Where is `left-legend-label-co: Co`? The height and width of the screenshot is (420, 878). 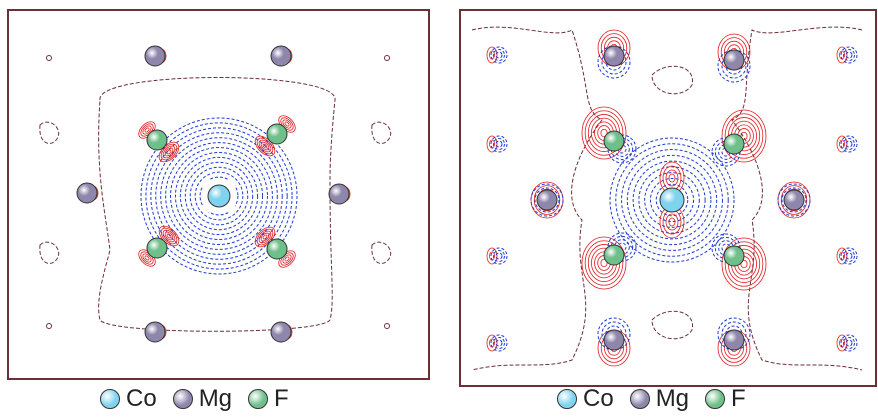
left-legend-label-co: Co is located at coordinates (141, 398).